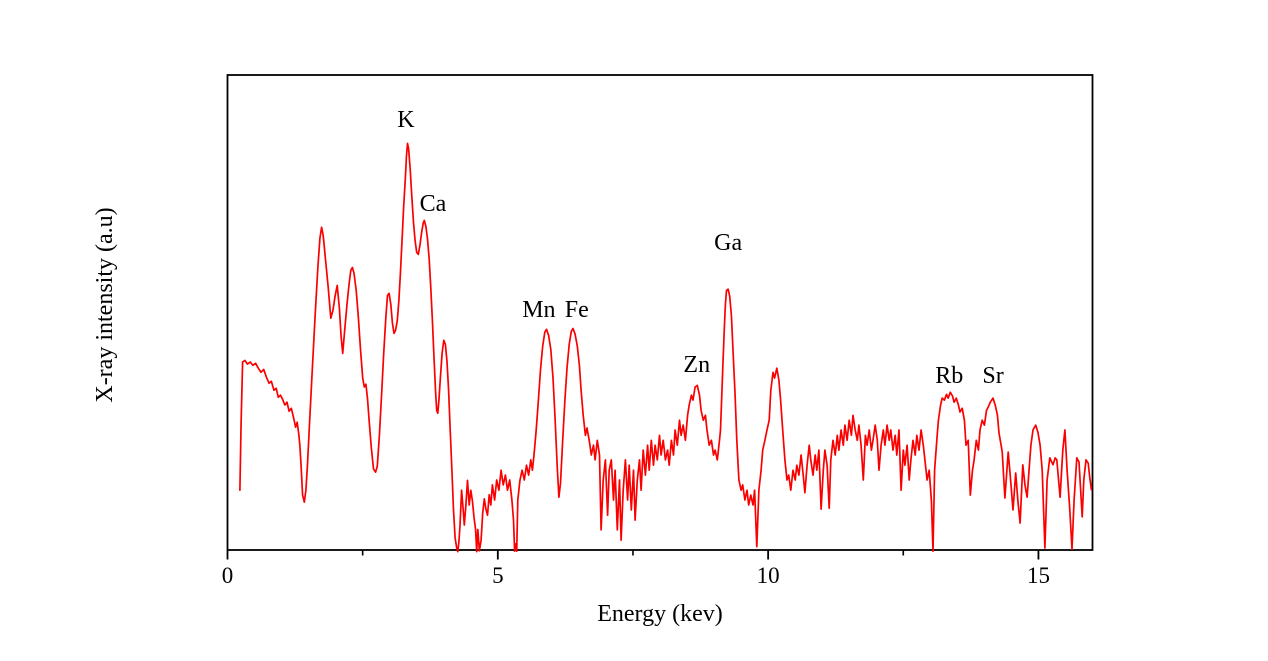  What do you see at coordinates (949, 376) in the screenshot?
I see `peak-label-rb: Rb` at bounding box center [949, 376].